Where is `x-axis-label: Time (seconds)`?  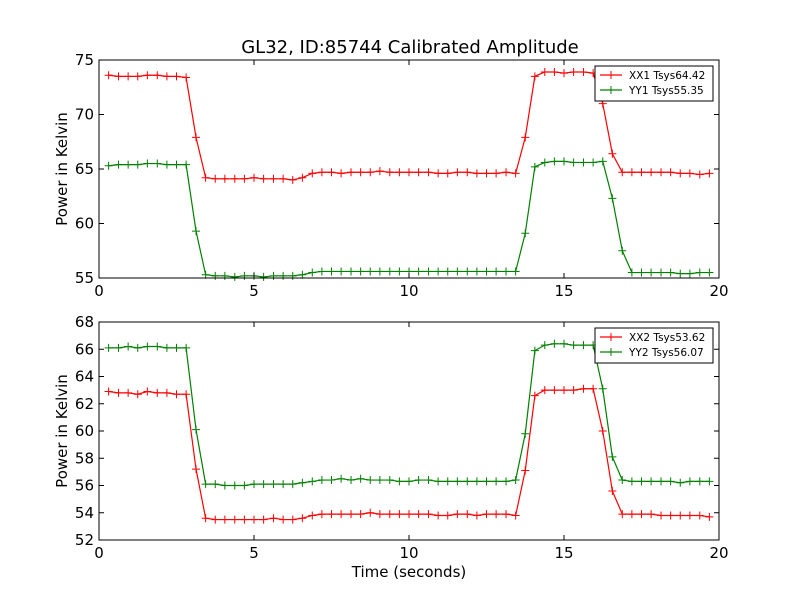 x-axis-label: Time (seconds) is located at coordinates (409, 572).